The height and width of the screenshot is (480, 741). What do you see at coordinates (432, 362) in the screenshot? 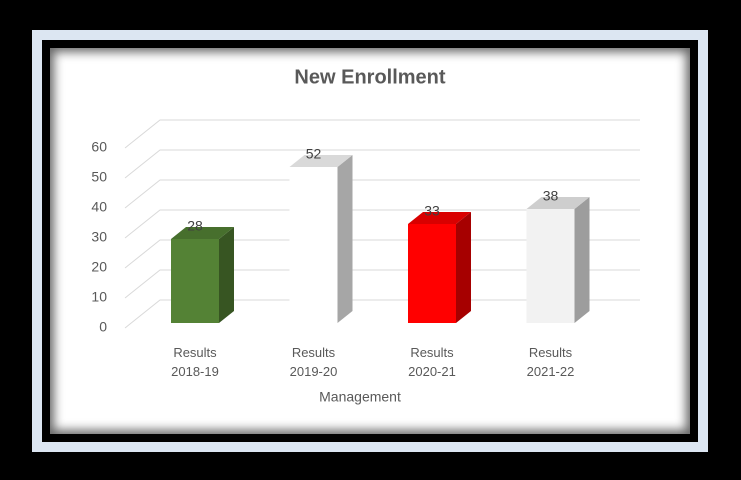
I see `x-tick-label: Results 2020-21` at bounding box center [432, 362].